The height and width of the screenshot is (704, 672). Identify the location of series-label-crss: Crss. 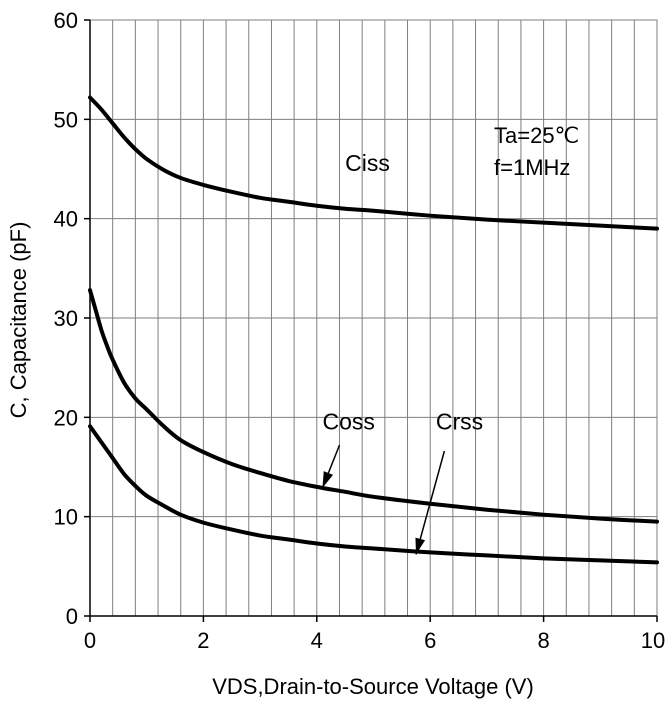
(459, 421).